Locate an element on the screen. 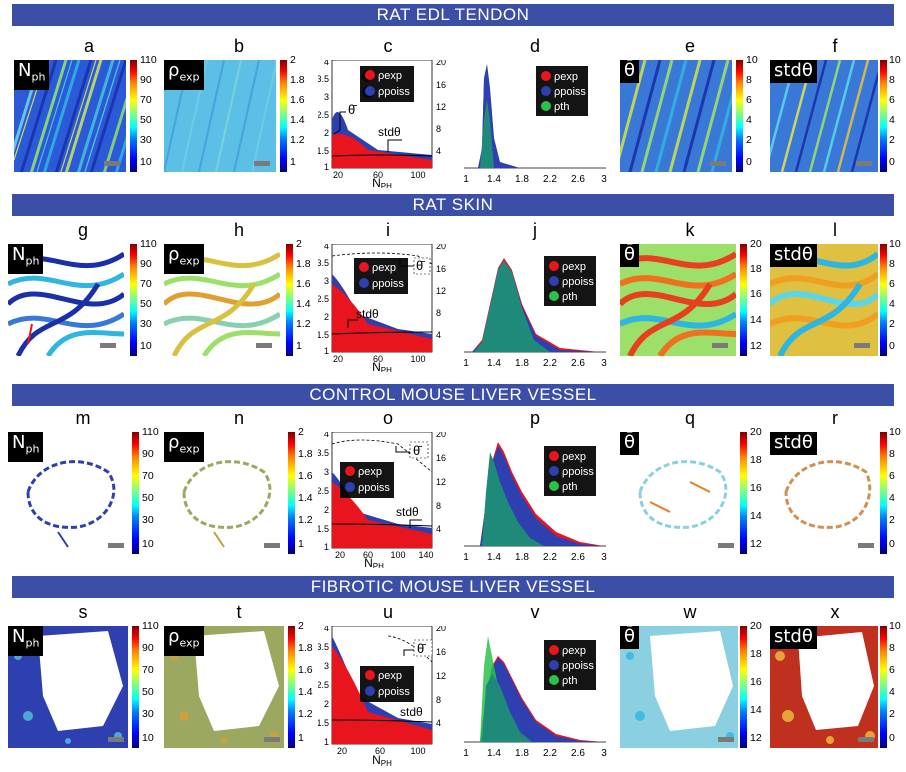 The image size is (906, 772). svg-text: 1.8 is located at coordinates (522, 179).